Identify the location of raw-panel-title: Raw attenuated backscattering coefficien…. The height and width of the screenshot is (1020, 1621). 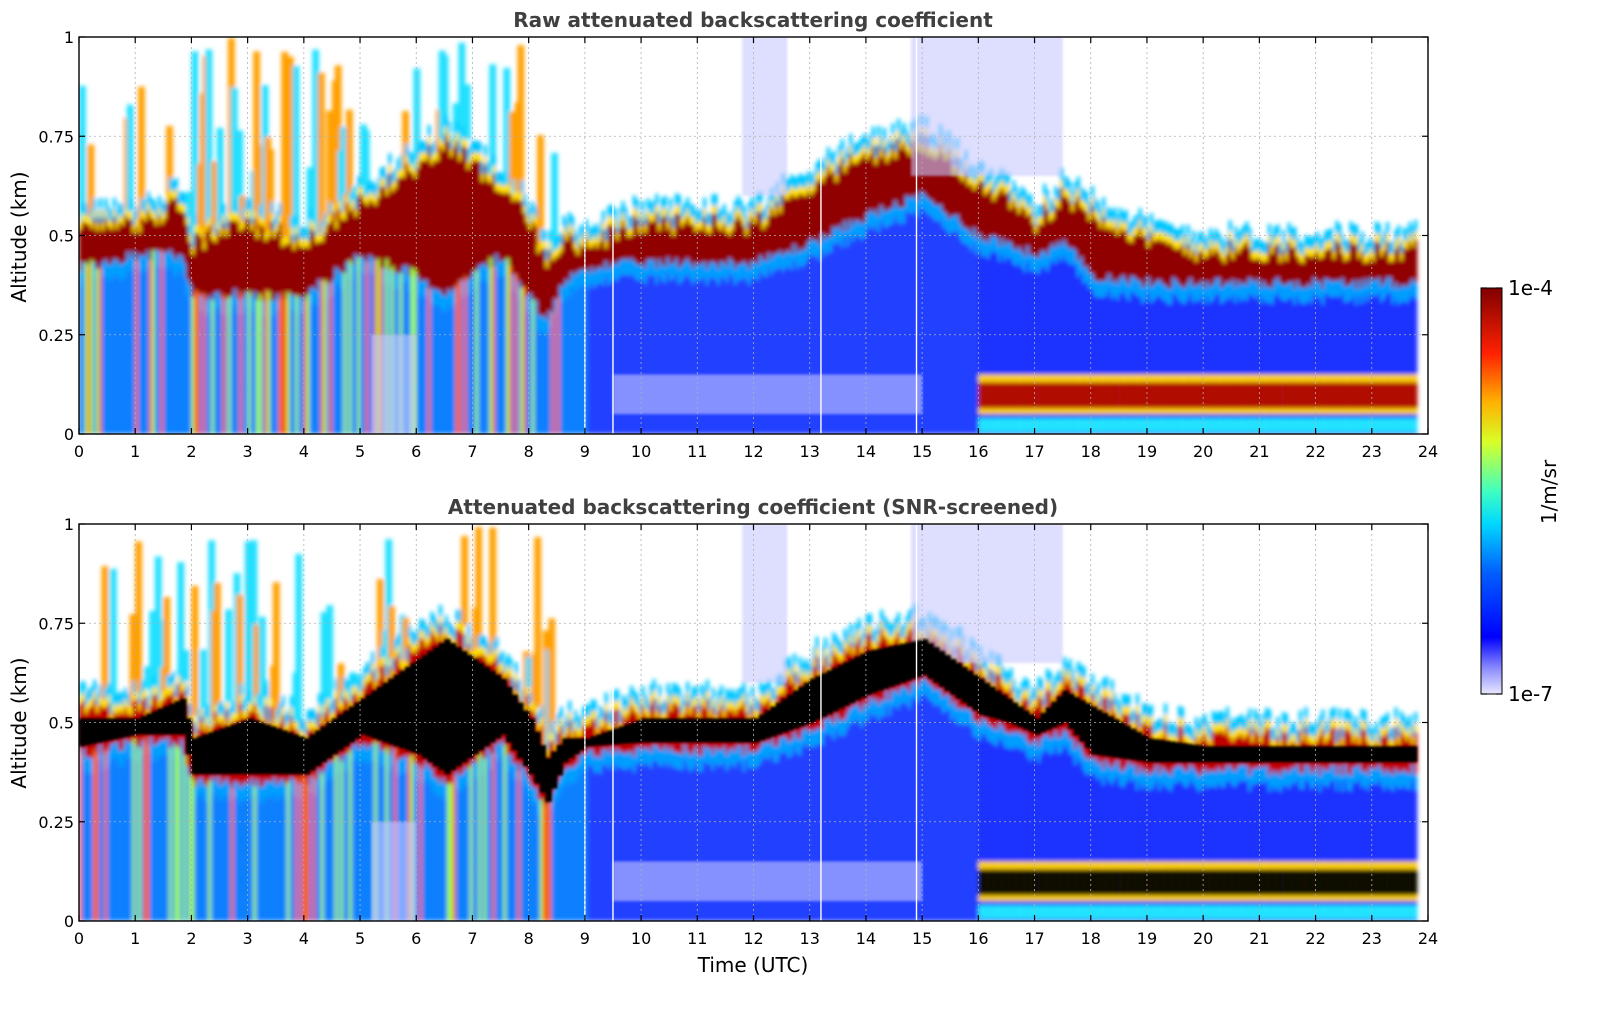
(753, 20).